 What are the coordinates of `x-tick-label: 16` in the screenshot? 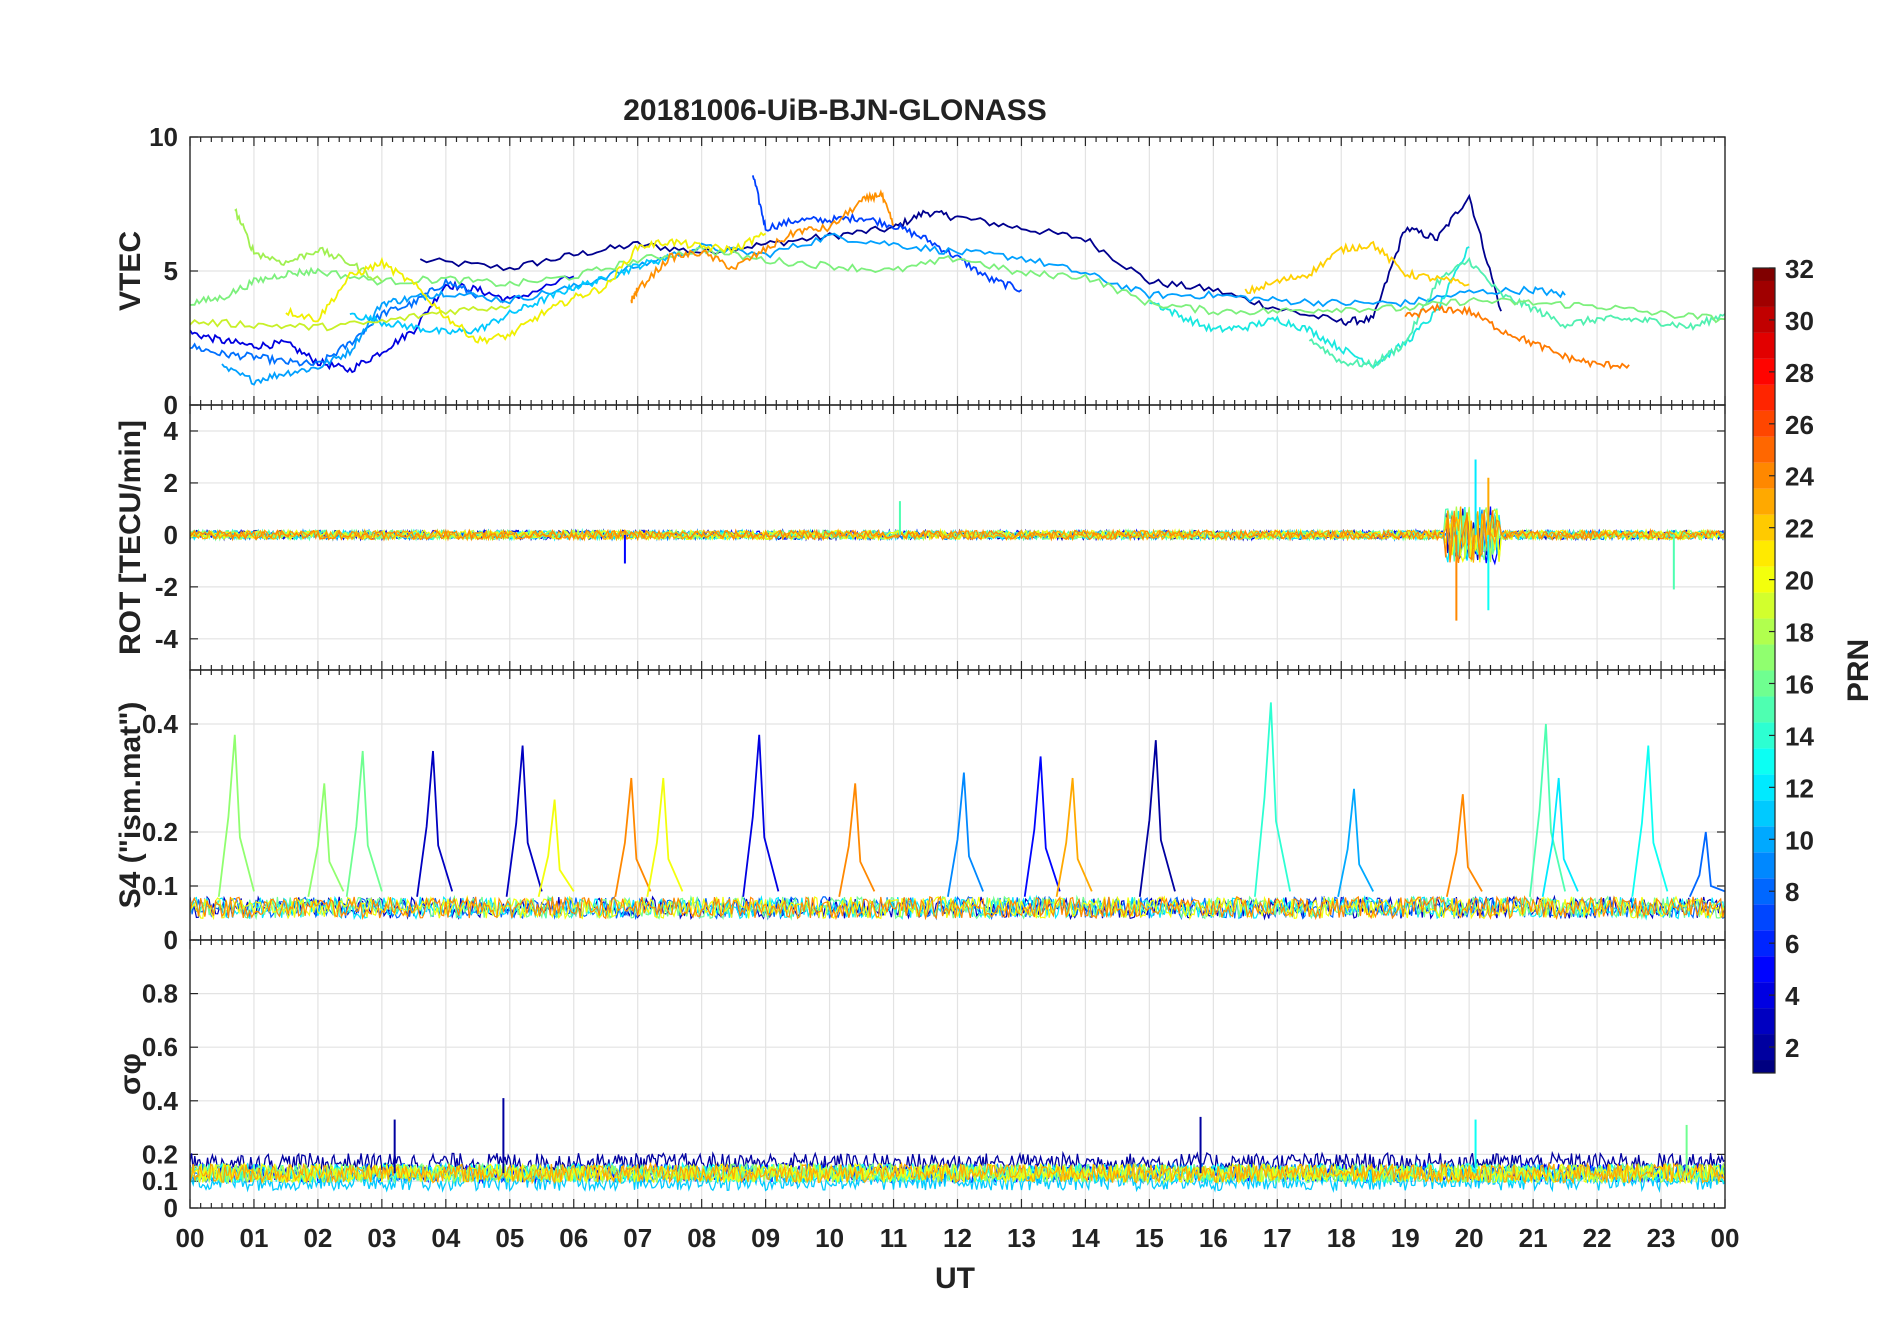 It's located at (1213, 1238).